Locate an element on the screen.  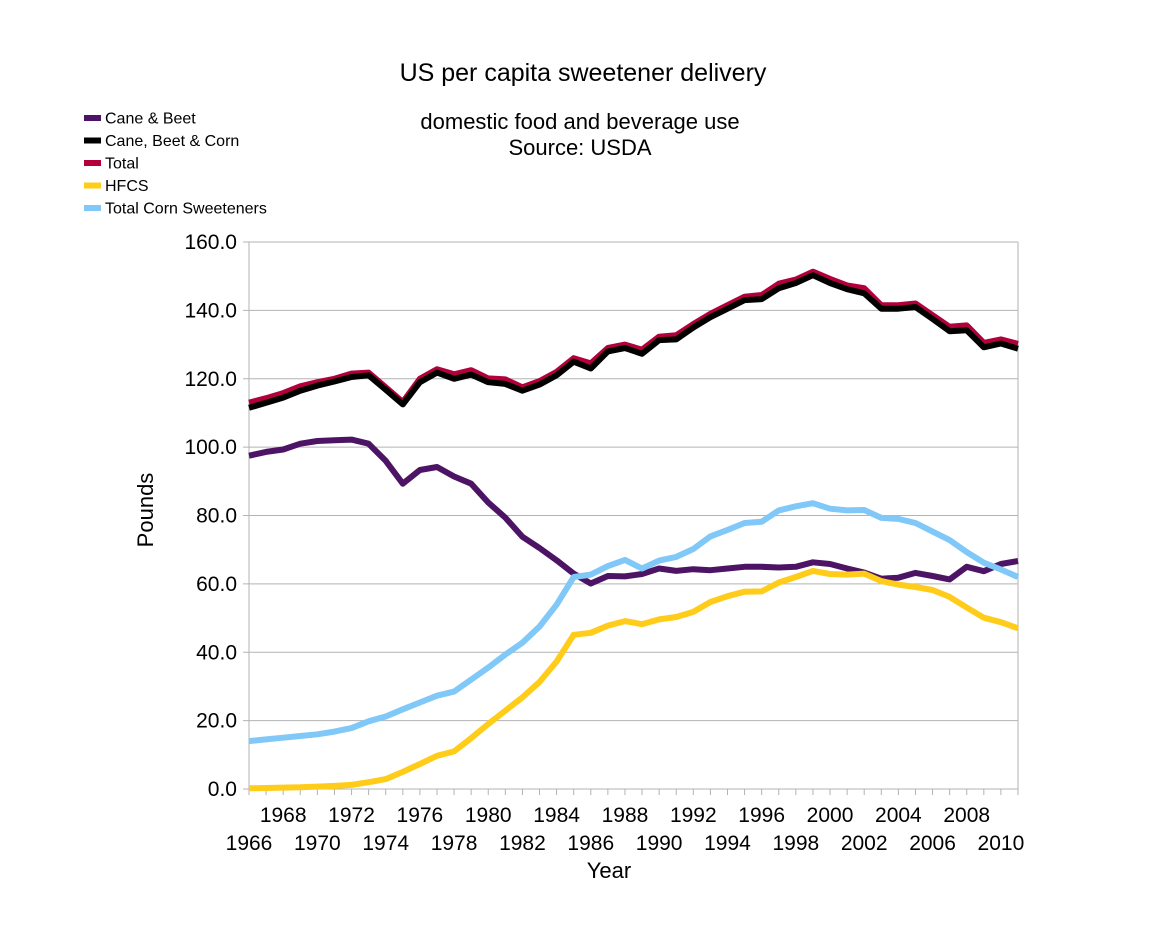
chart-subtitle-line-1: domestic food and beverage use is located at coordinates (579, 121).